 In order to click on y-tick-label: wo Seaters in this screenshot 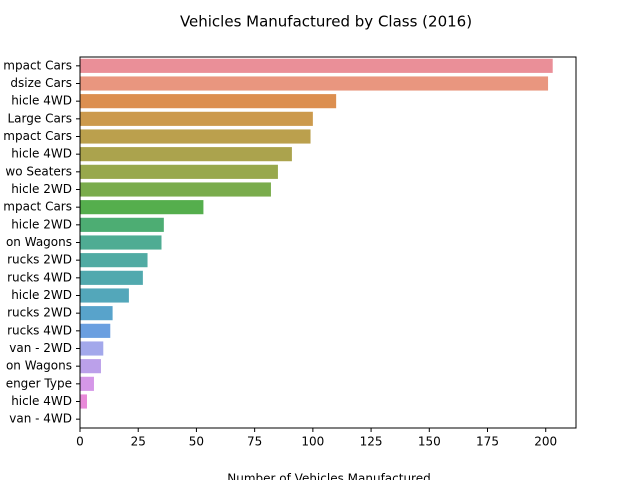, I will do `click(38, 171)`.